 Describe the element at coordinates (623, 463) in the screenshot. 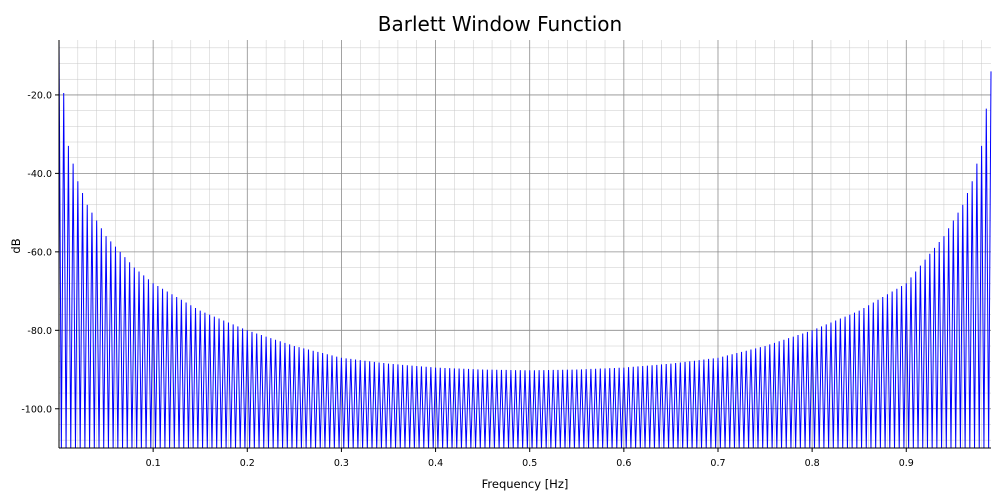

I see `x-tick-label: 0.6` at that location.